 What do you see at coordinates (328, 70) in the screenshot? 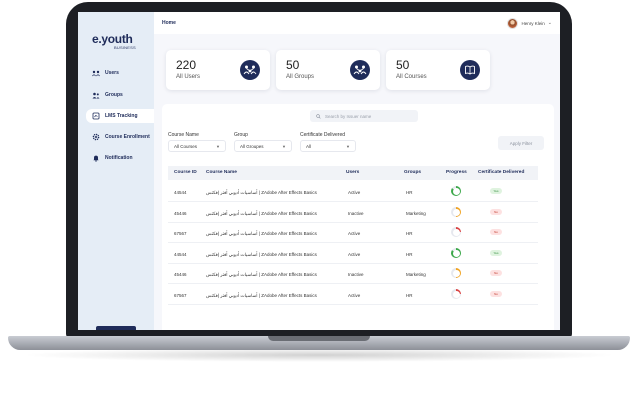
I see `stat-card-groups: 50 All Groups` at bounding box center [328, 70].